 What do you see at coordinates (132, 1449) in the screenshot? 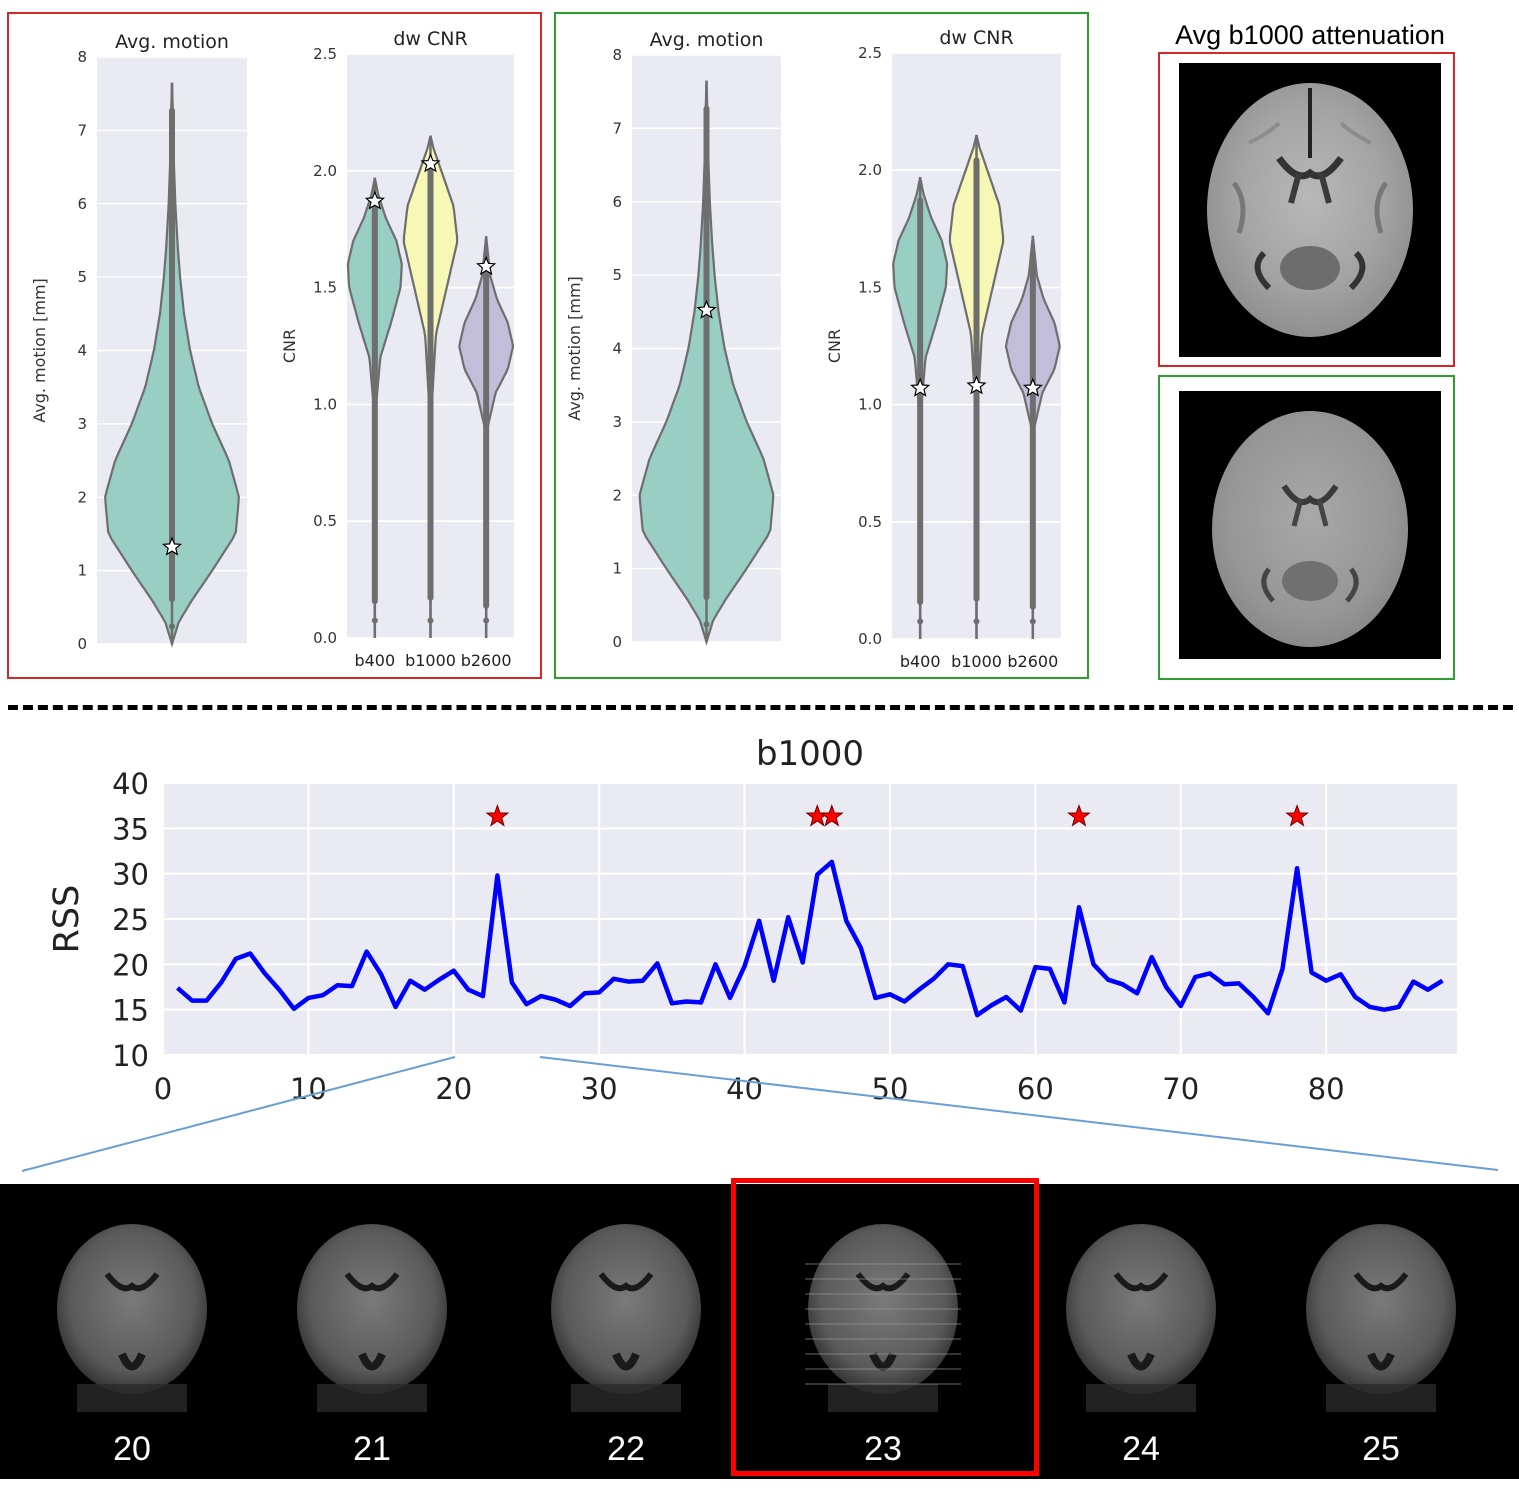
I see `slice-label: 20` at bounding box center [132, 1449].